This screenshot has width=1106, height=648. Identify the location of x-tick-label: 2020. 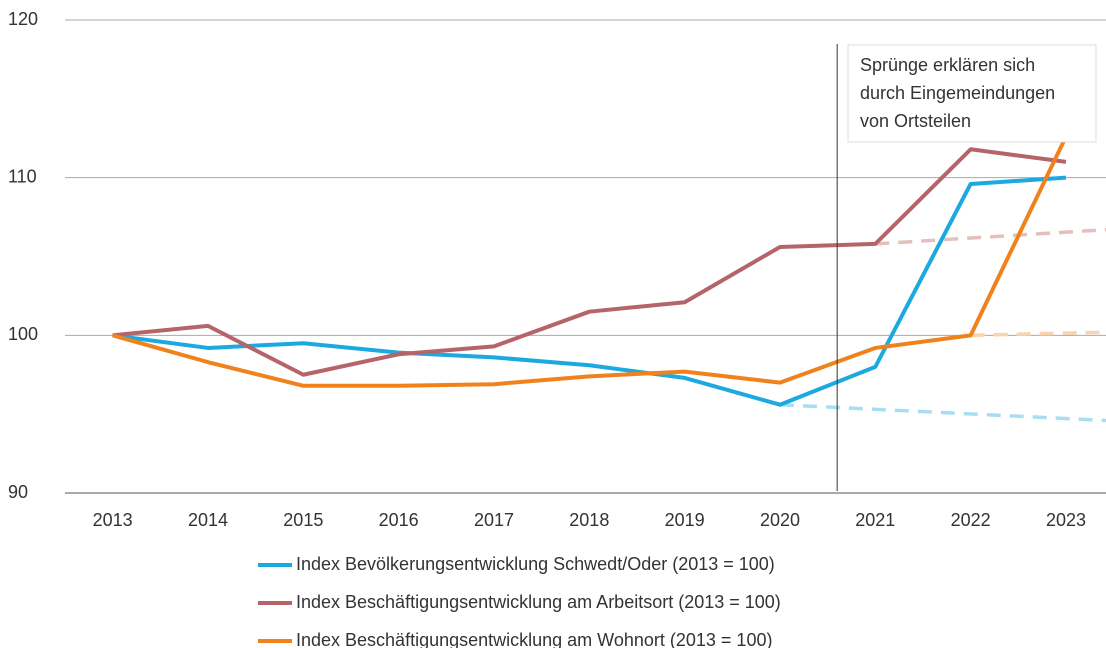
(780, 520).